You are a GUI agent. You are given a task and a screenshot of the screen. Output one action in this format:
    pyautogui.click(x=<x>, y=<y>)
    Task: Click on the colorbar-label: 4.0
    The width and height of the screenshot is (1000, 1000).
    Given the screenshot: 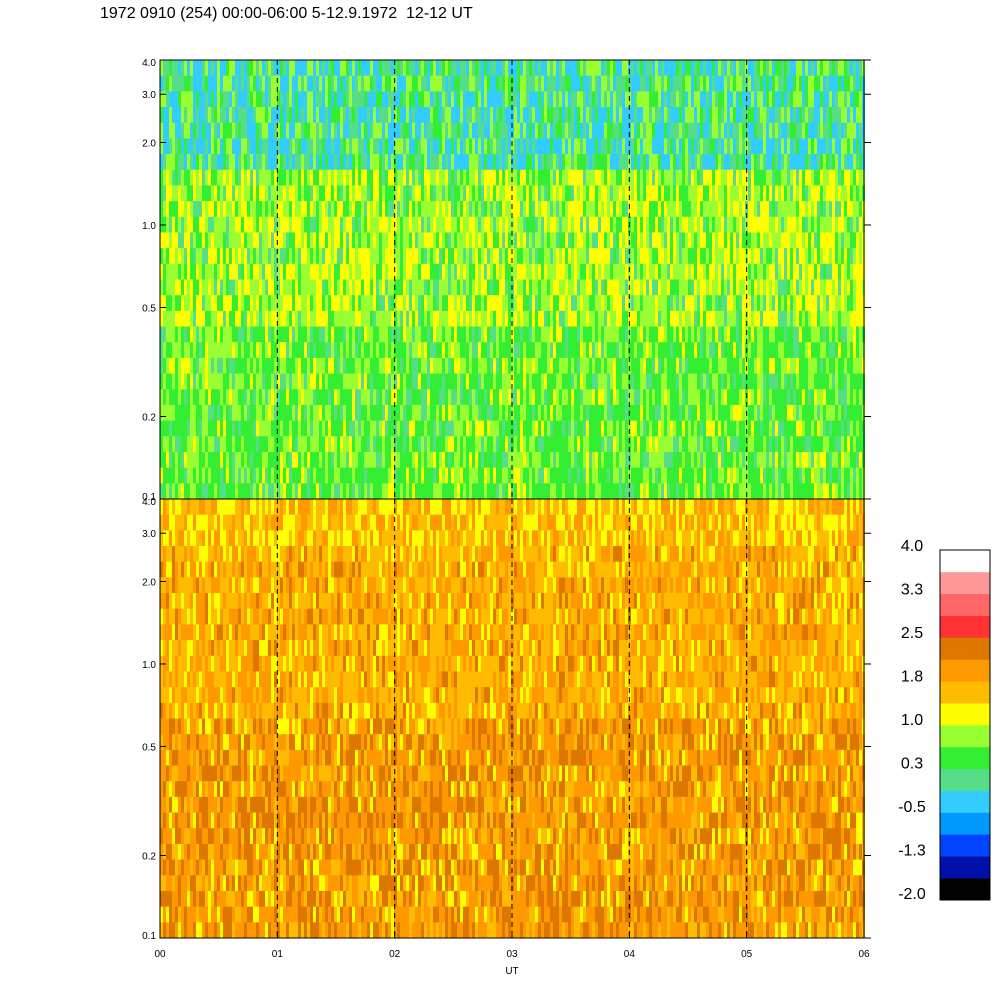 What is the action you would take?
    pyautogui.click(x=912, y=546)
    